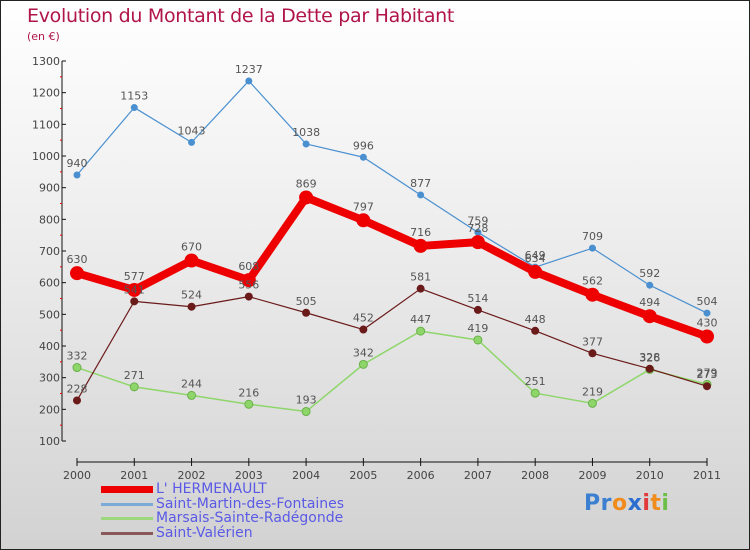 This screenshot has width=750, height=550. Describe the element at coordinates (222, 504) in the screenshot. I see `legend-item: Saint-Martin-des-Fontaines` at that location.